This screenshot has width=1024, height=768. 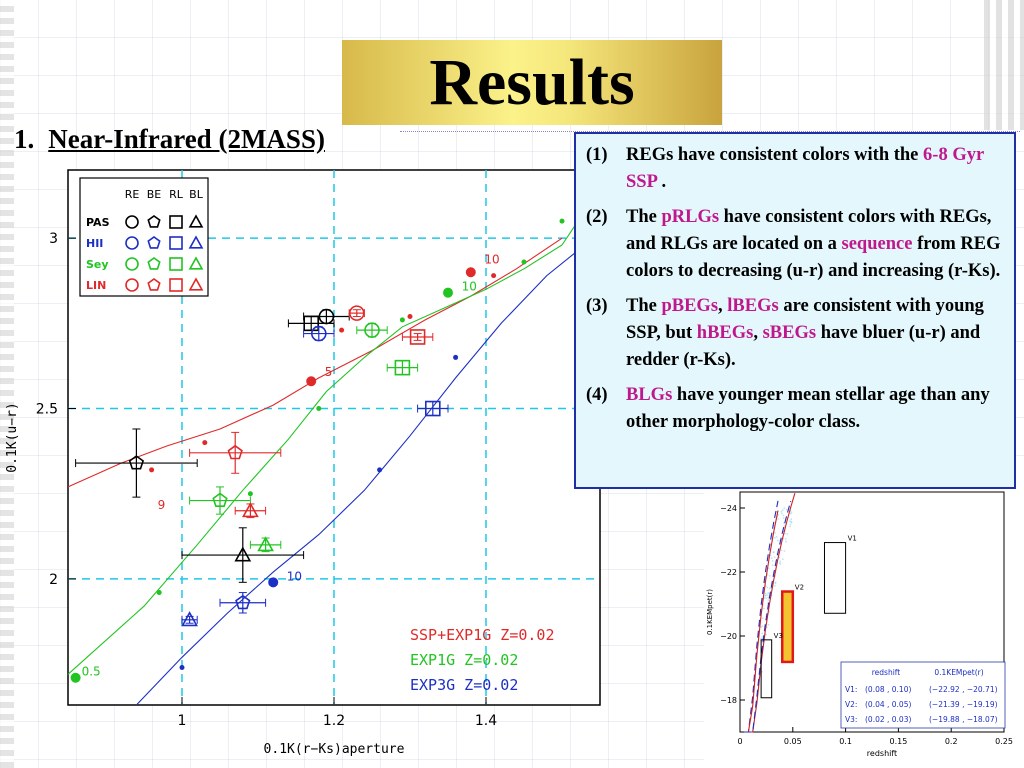 I want to click on age-label: 0.5, so click(x=91, y=672).